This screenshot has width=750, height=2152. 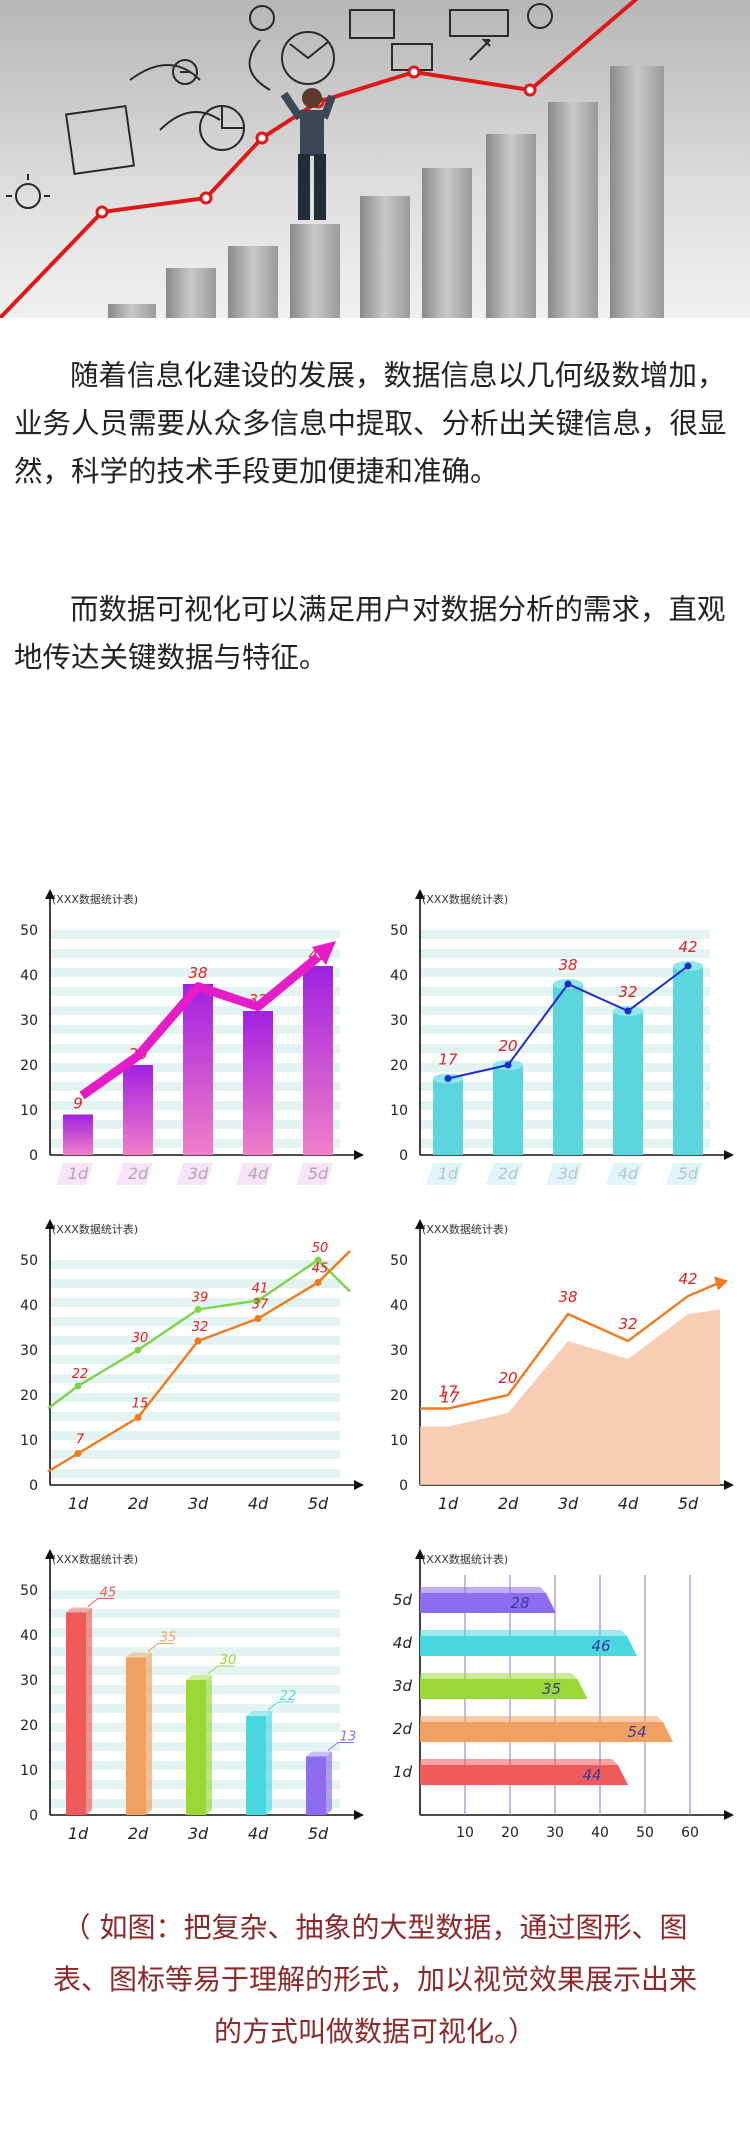 I want to click on x-tick-label: 40, so click(x=600, y=1833).